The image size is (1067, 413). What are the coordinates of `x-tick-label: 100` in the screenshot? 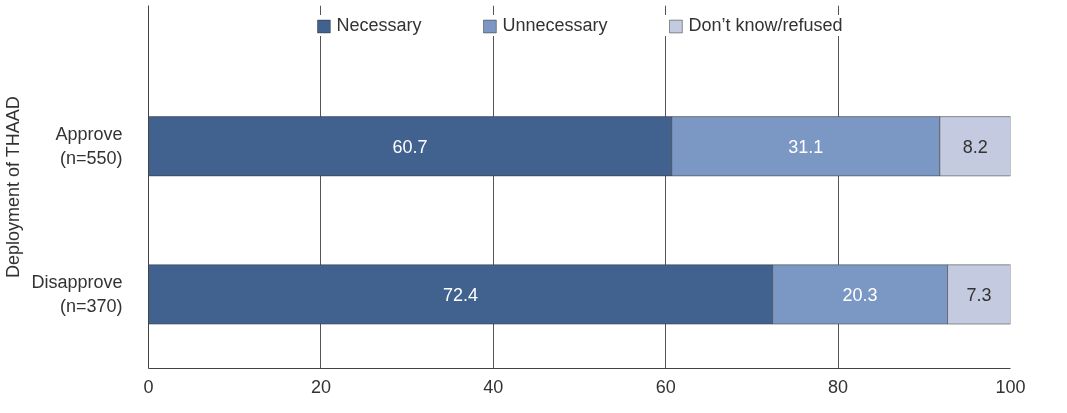 It's located at (1010, 386).